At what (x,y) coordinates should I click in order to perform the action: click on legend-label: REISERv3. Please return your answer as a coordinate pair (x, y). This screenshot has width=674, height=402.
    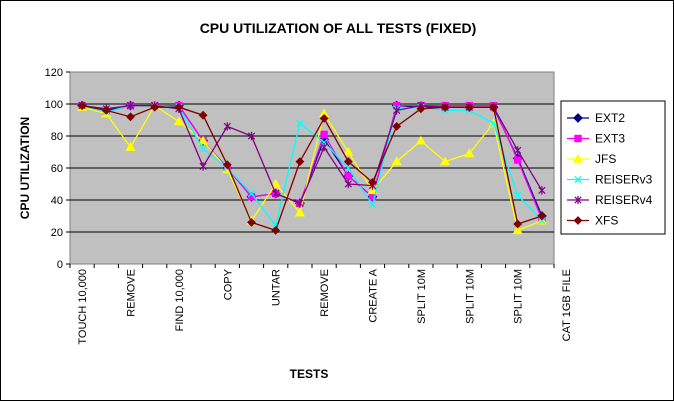
    Looking at the image, I should click on (624, 180).